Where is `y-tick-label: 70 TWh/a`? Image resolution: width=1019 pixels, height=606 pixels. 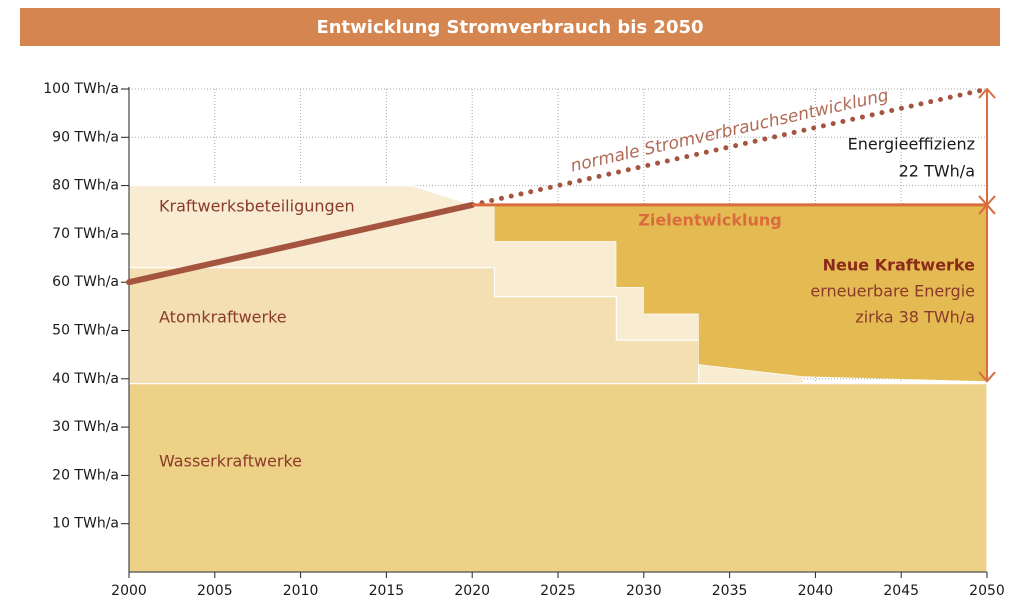
y-tick-label: 70 TWh/a is located at coordinates (85, 234).